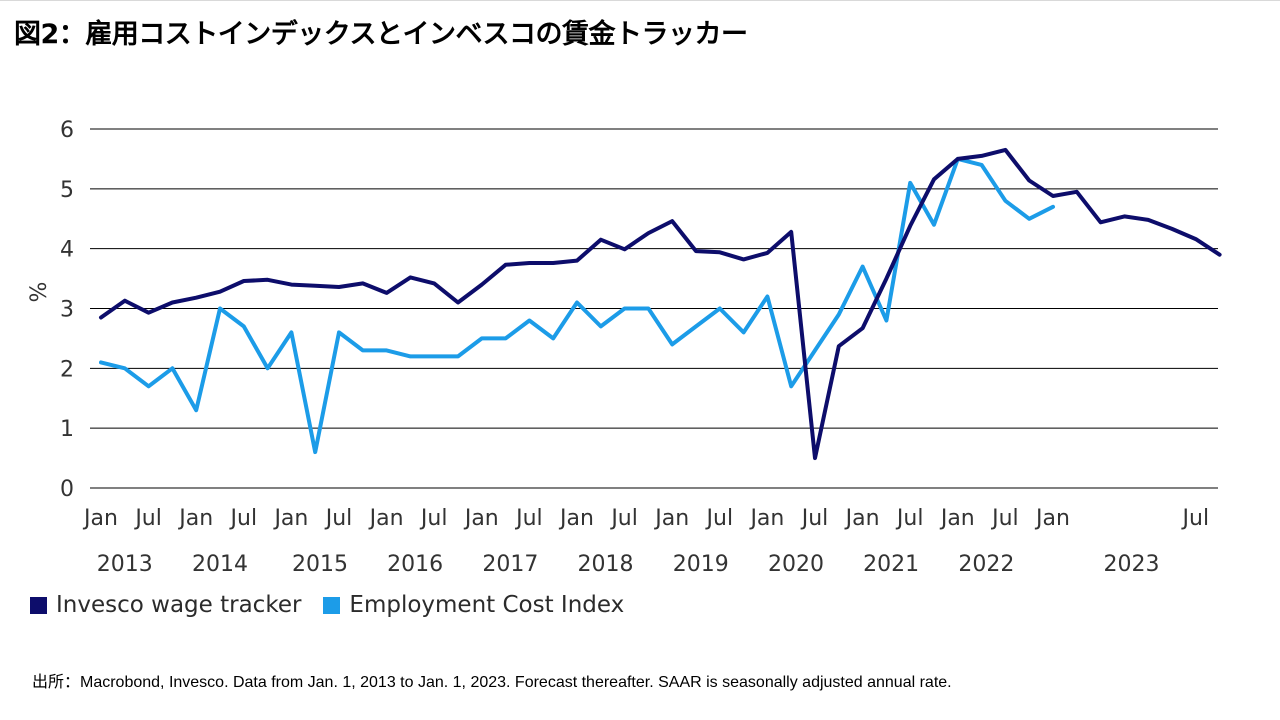 This screenshot has width=1280, height=720. What do you see at coordinates (671, 518) in the screenshot?
I see `x-tick-jan-12: Jan` at bounding box center [671, 518].